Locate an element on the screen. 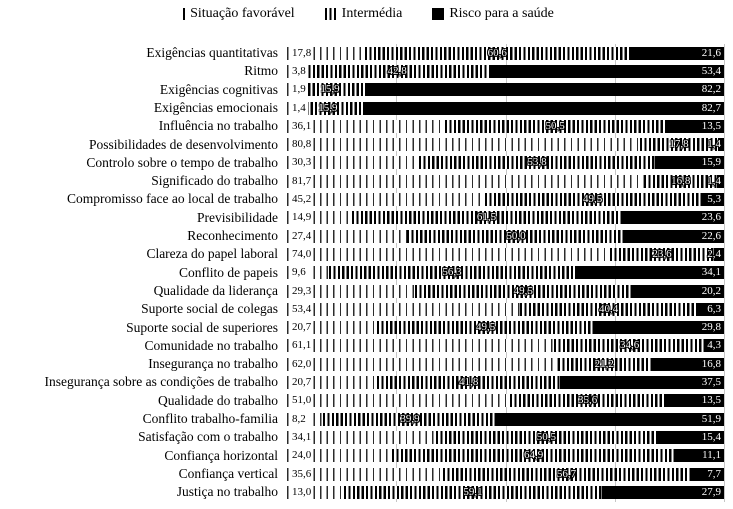 This screenshot has width=733, height=509. category-label: Qualidade da liderança is located at coordinates (215, 290).